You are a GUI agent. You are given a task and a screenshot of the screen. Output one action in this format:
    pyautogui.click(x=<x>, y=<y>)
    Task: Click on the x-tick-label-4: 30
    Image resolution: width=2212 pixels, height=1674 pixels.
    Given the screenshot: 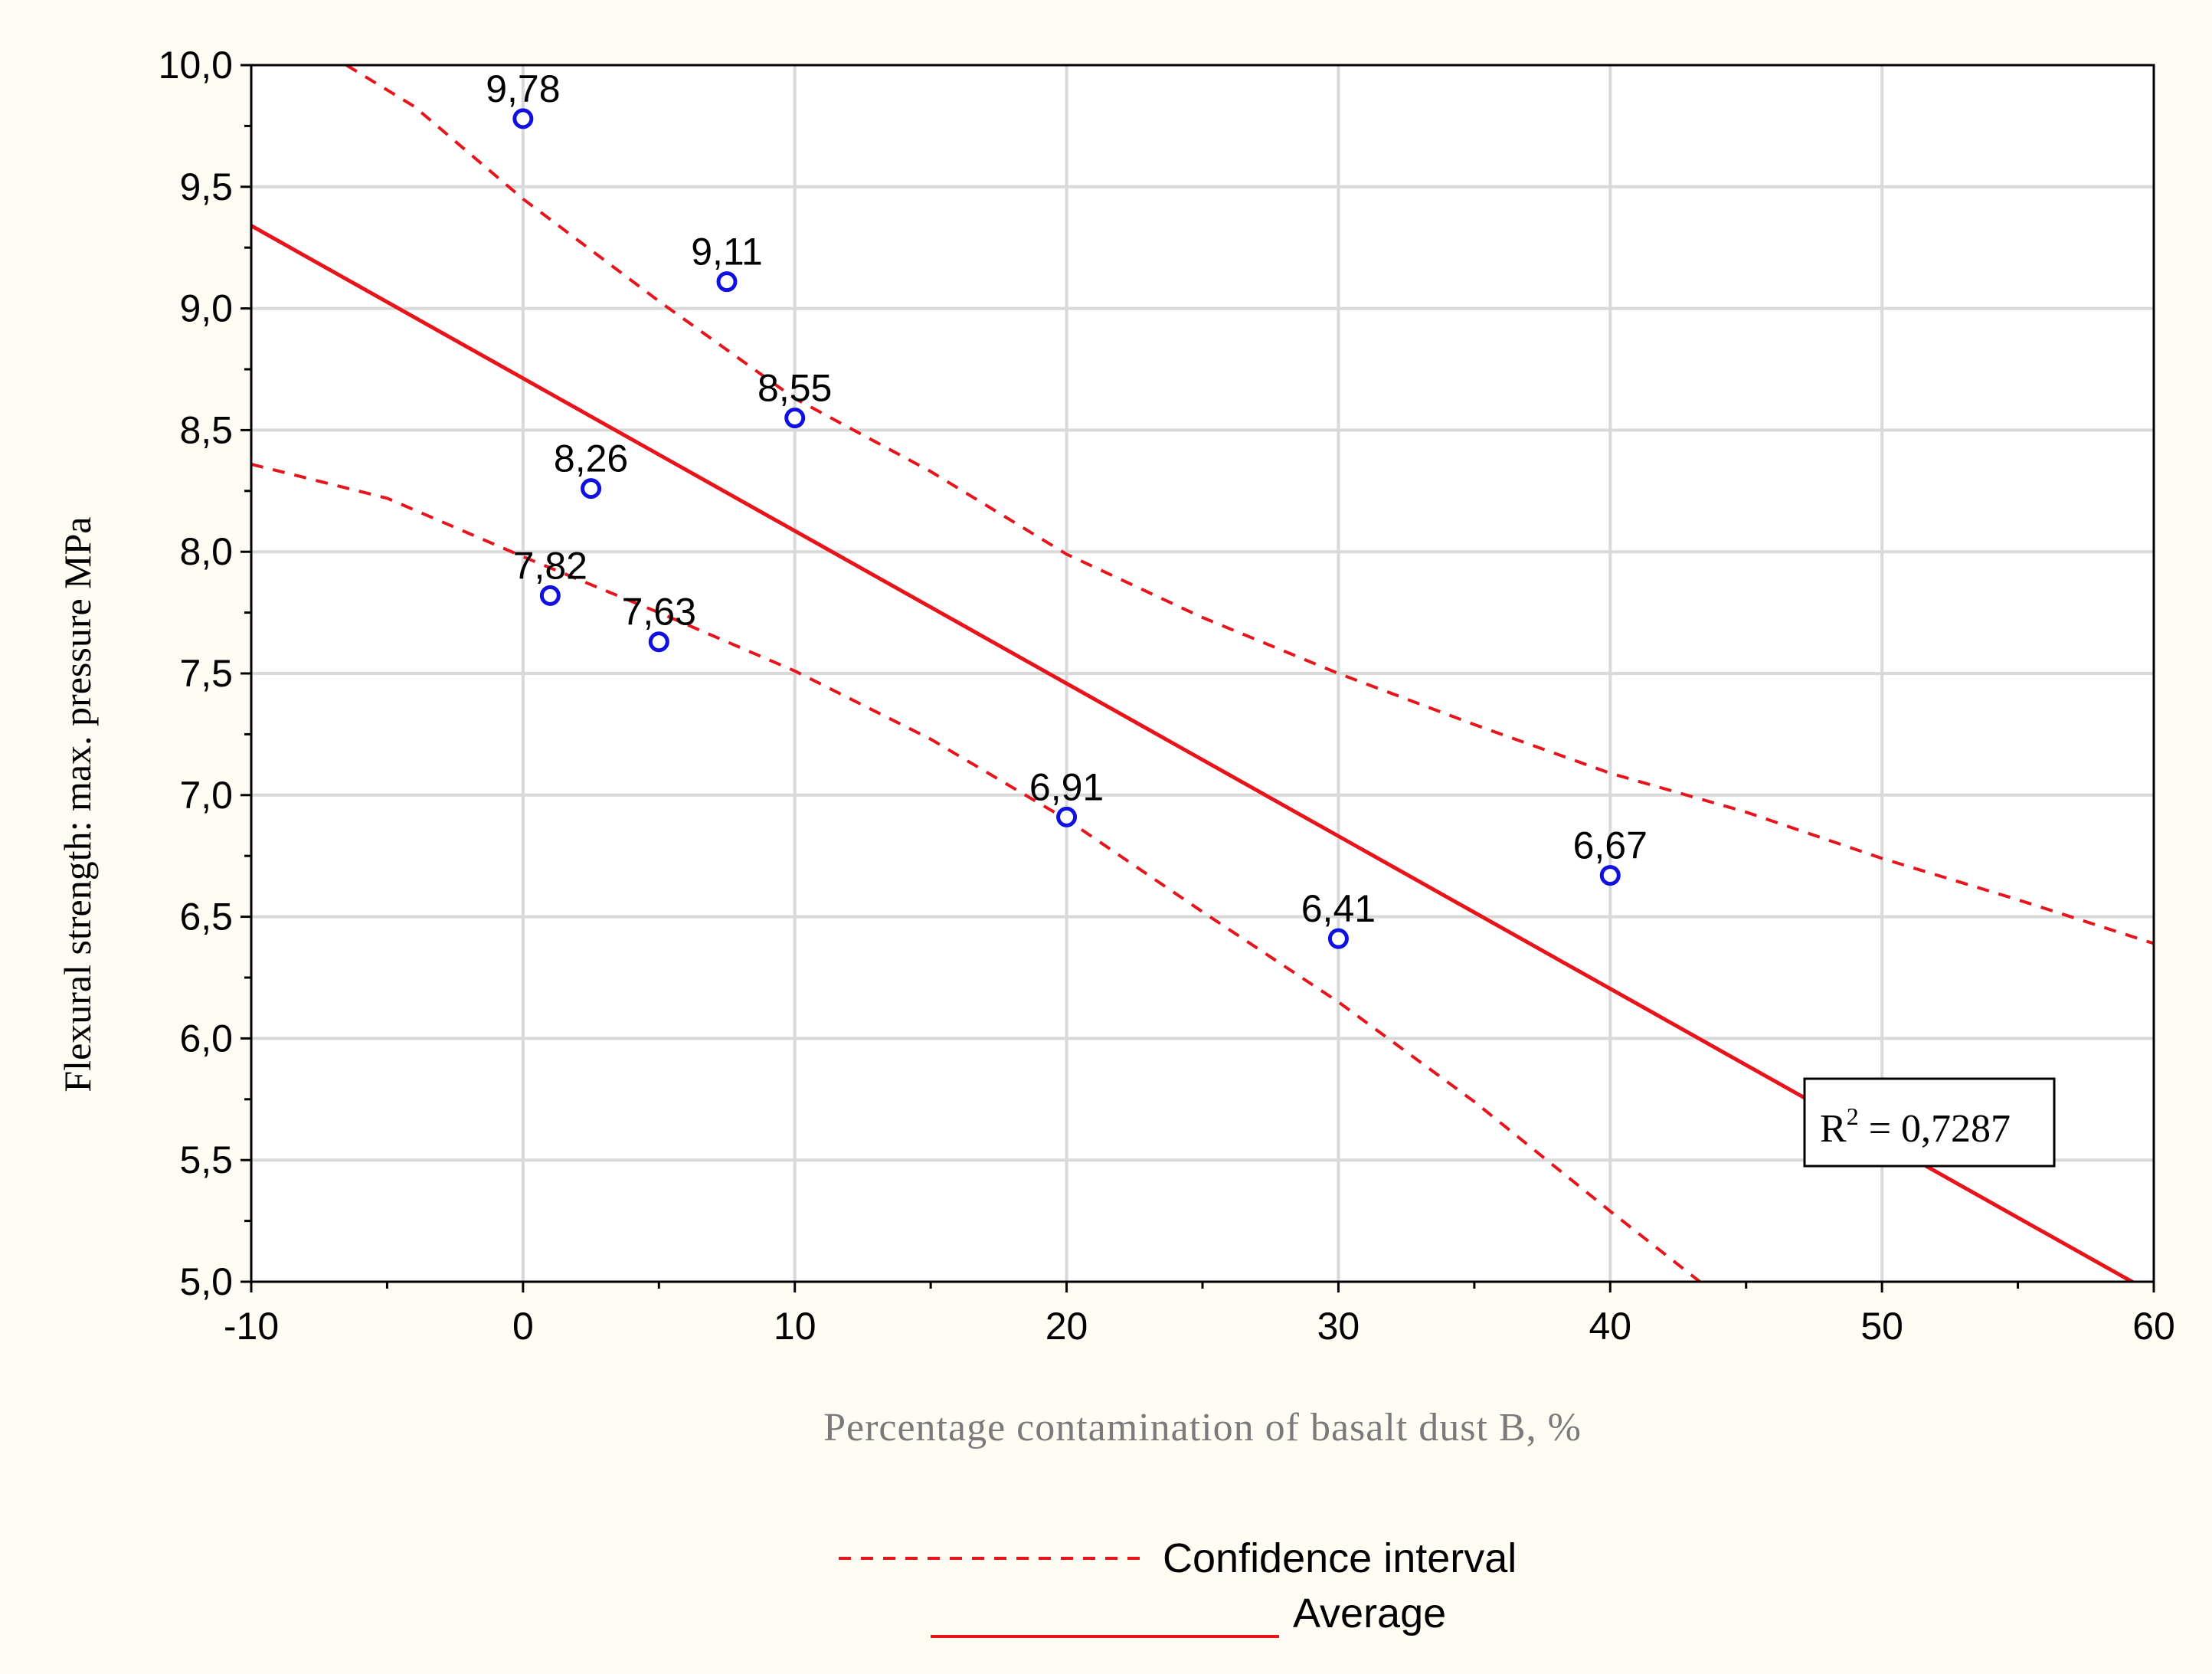 What is the action you would take?
    pyautogui.click(x=1339, y=1326)
    